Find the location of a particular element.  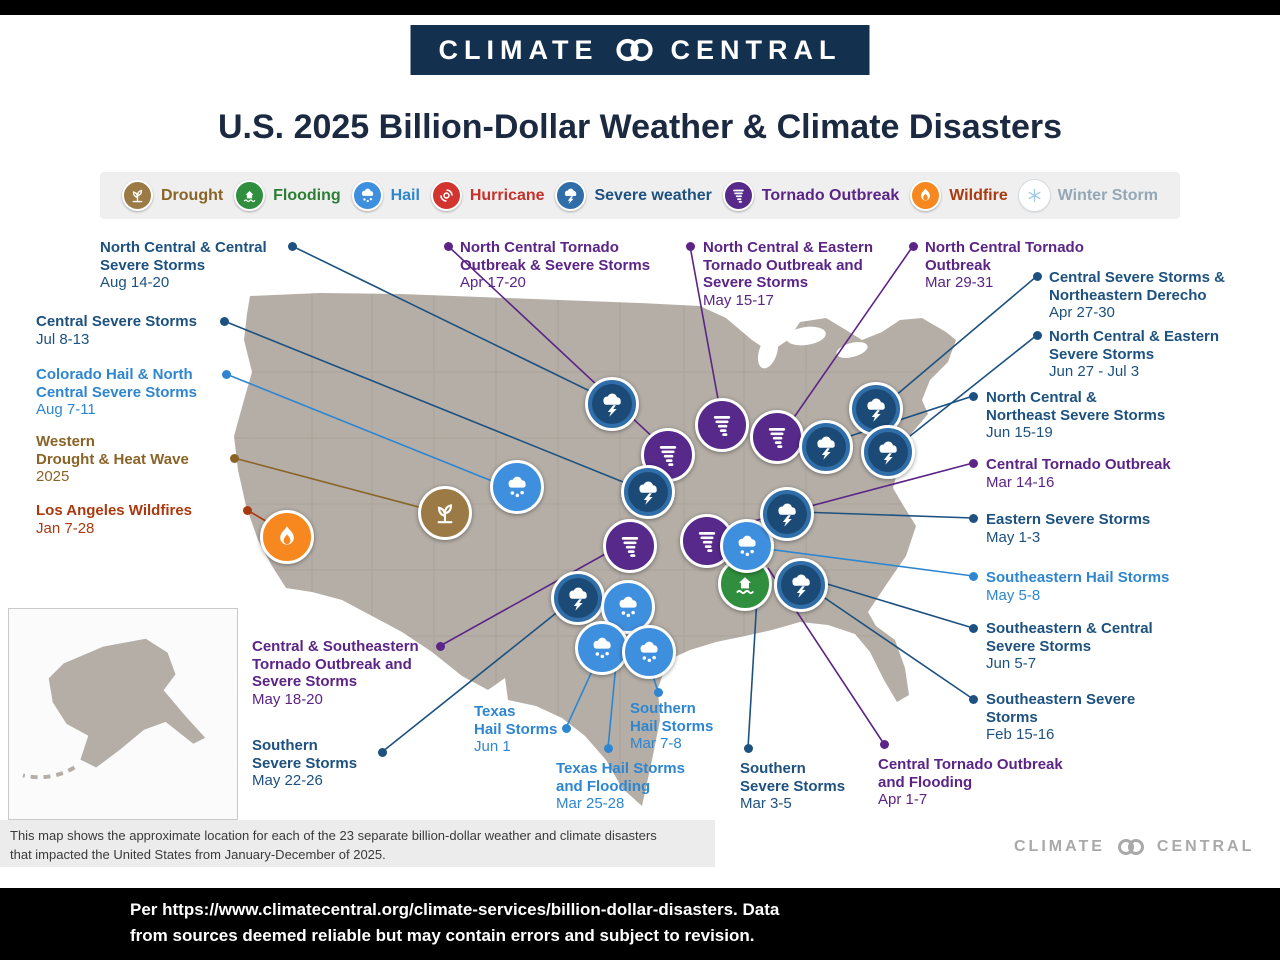

legend-label: Severe weather is located at coordinates (653, 195).